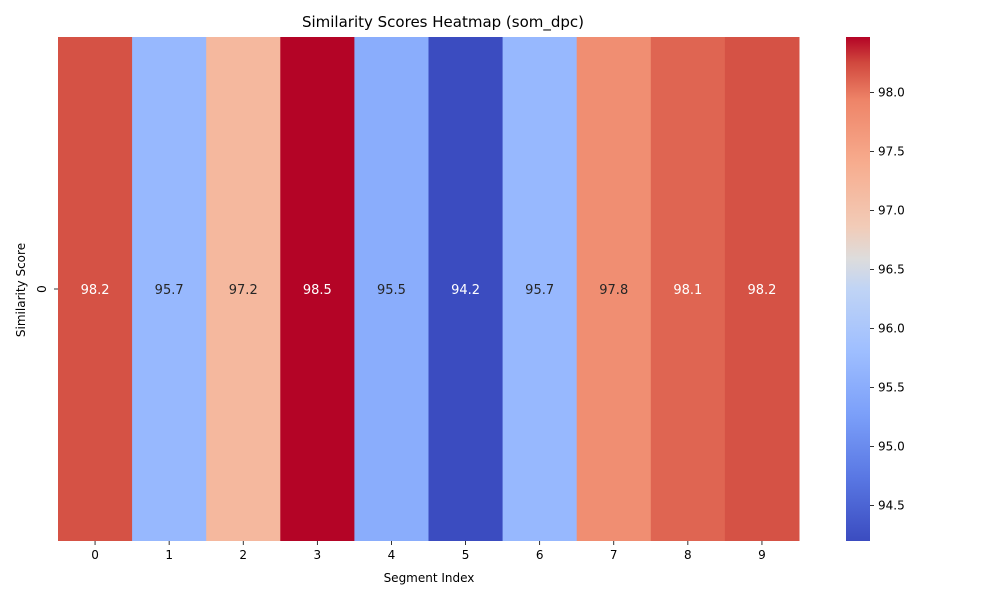 Image resolution: width=1000 pixels, height=600 pixels. Describe the element at coordinates (318, 555) in the screenshot. I see `x-tick-label: 3` at that location.